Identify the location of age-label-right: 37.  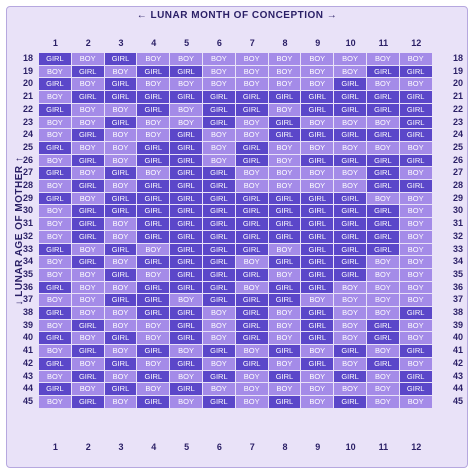
(457, 299).